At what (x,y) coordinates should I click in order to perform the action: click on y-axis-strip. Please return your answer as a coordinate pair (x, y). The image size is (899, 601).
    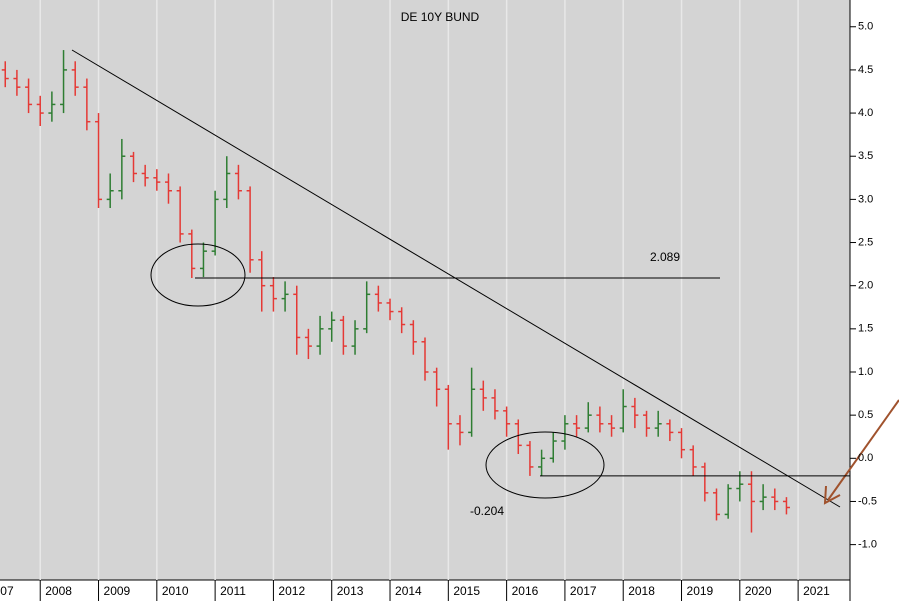
    Looking at the image, I should click on (874, 300).